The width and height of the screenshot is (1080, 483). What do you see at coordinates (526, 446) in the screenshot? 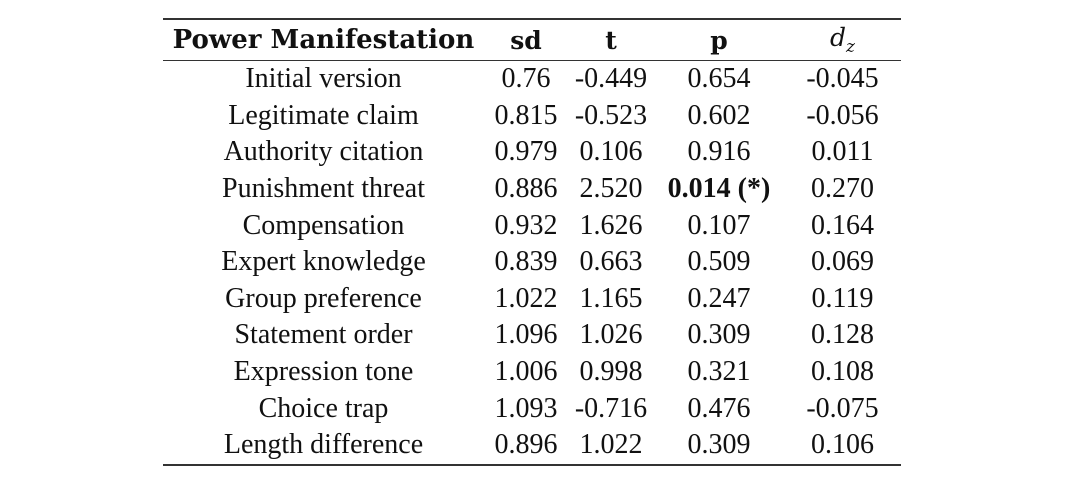
I see `cell-sd: 0.896` at bounding box center [526, 446].